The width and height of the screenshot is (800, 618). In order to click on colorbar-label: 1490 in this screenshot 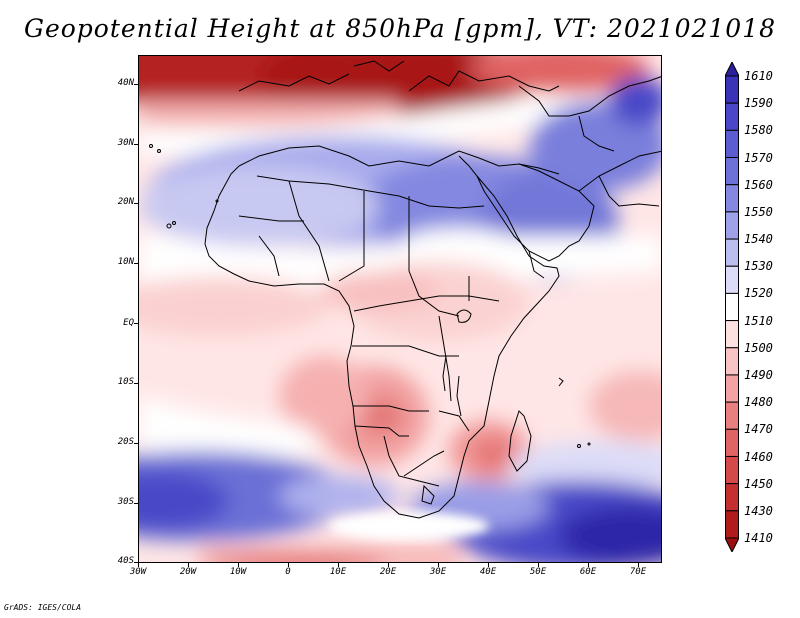, I will do `click(758, 374)`.